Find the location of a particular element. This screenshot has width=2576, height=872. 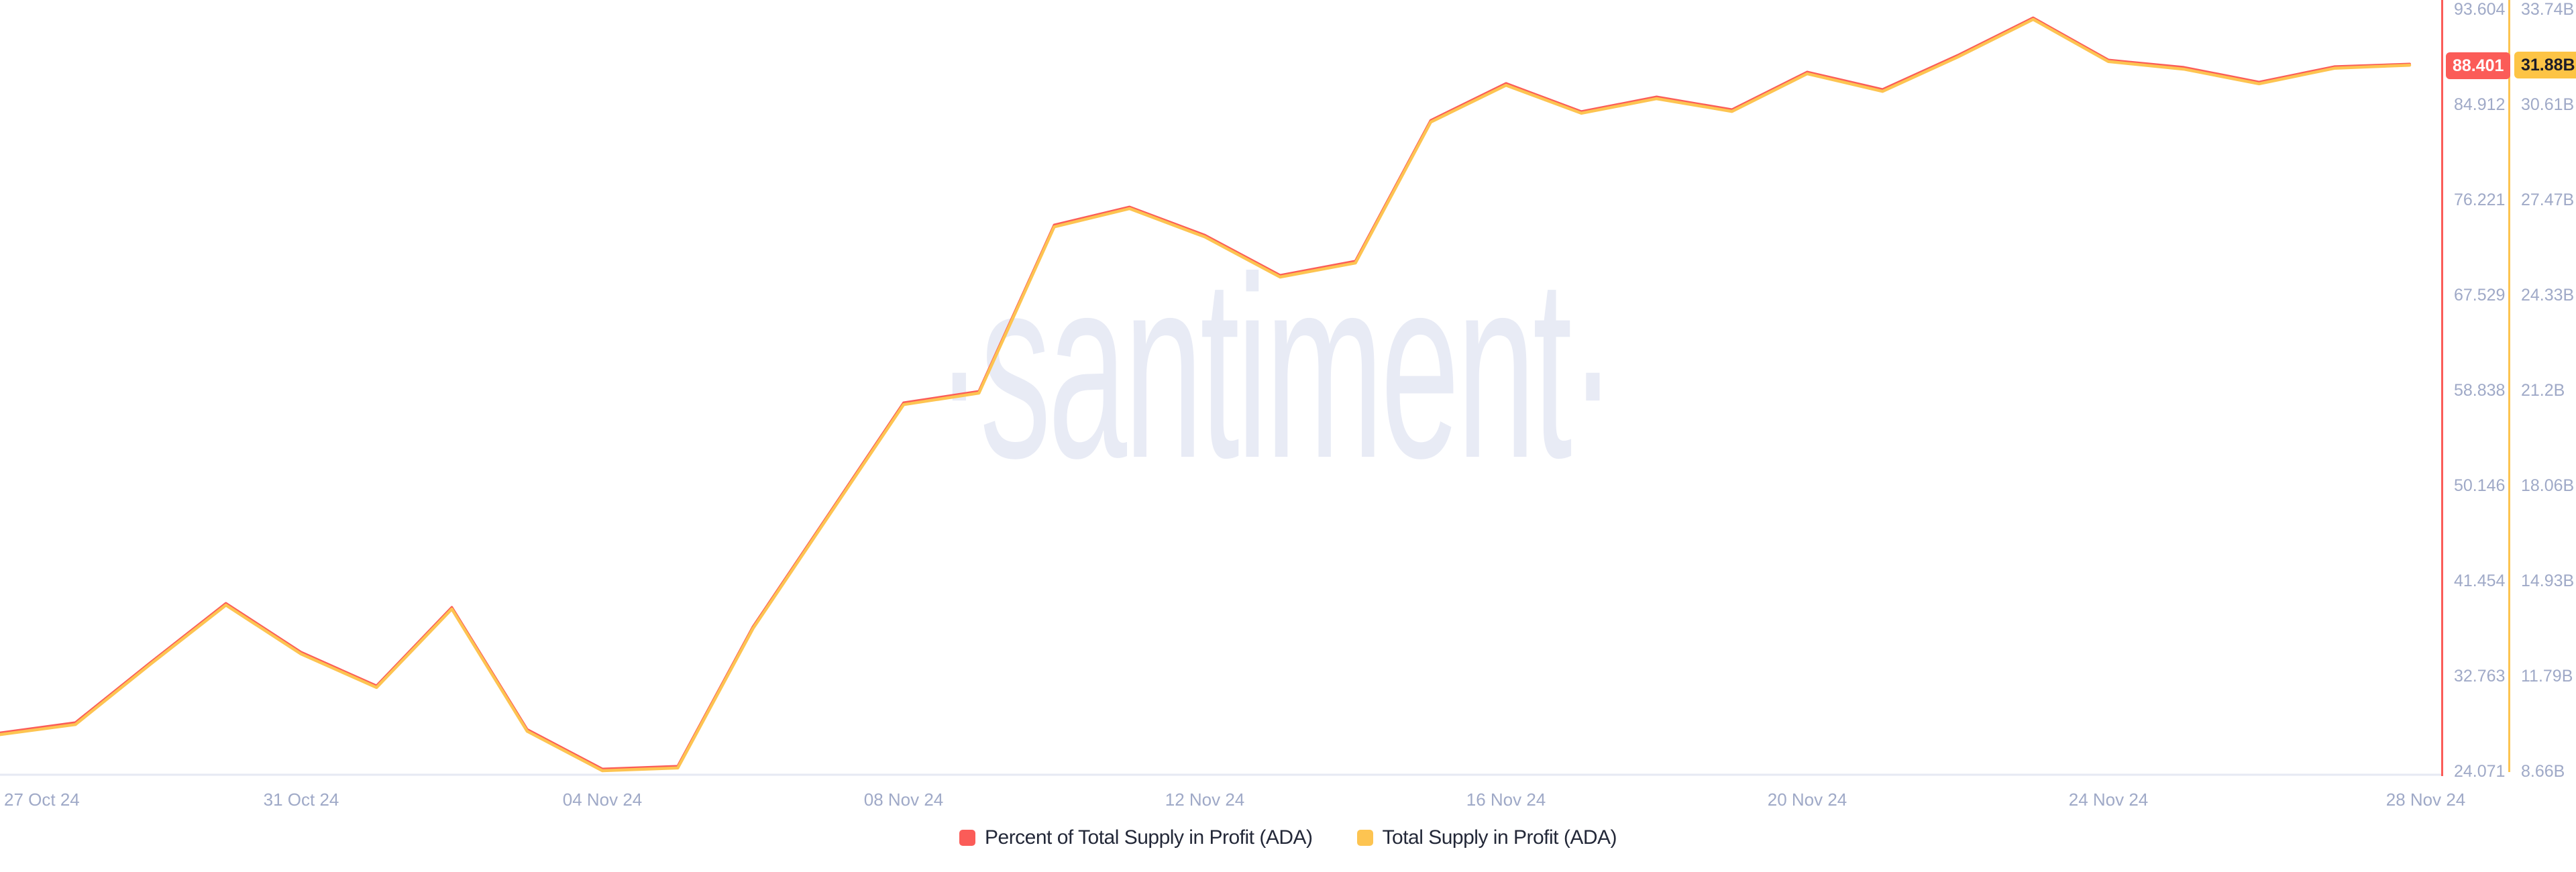

supply-axis-tick-label: 8.66B is located at coordinates (2543, 771).